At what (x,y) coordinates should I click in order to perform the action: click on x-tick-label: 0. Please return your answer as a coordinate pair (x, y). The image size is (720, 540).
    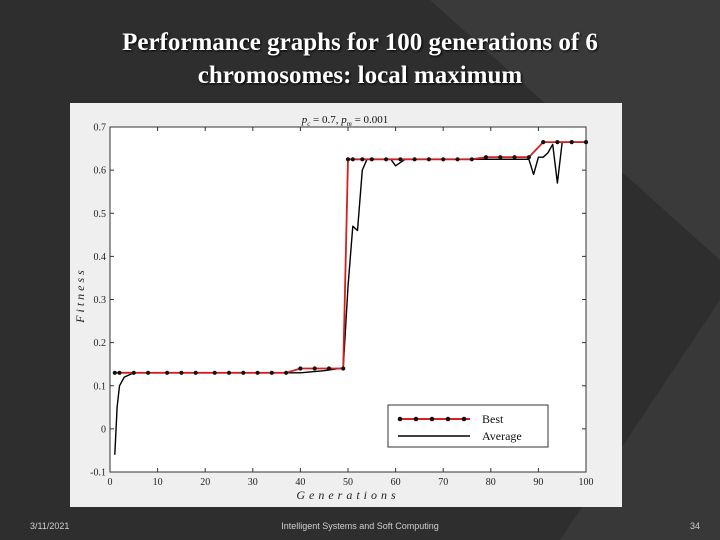
    Looking at the image, I should click on (110, 482).